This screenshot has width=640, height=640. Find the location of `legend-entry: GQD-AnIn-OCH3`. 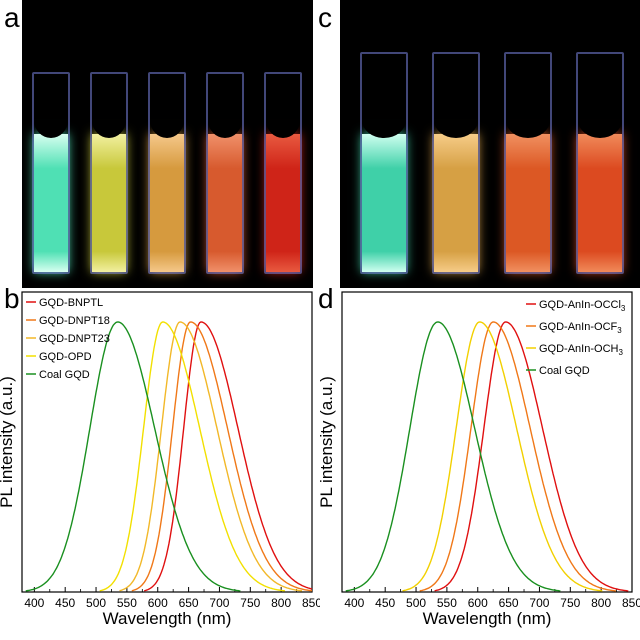

legend-entry: GQD-AnIn-OCH3 is located at coordinates (581, 350).